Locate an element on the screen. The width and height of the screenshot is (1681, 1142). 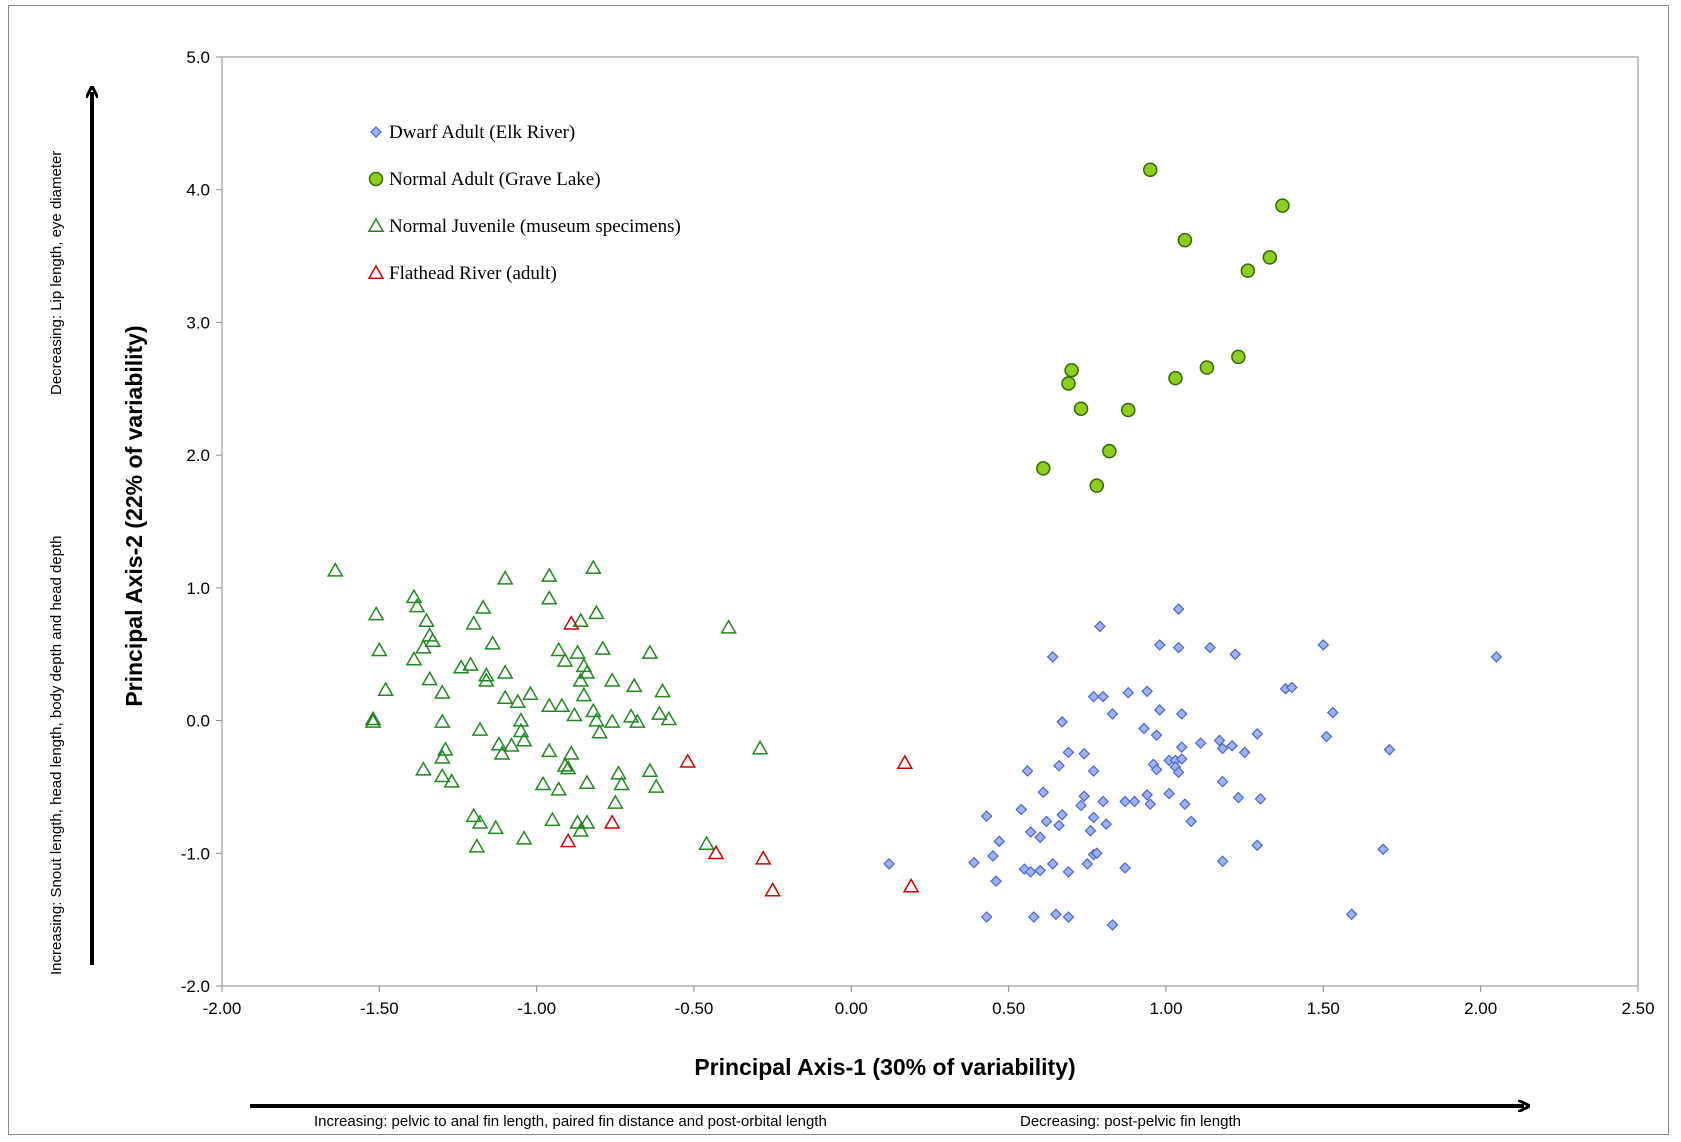
x-tick-label: 0.50 is located at coordinates (1008, 1008).